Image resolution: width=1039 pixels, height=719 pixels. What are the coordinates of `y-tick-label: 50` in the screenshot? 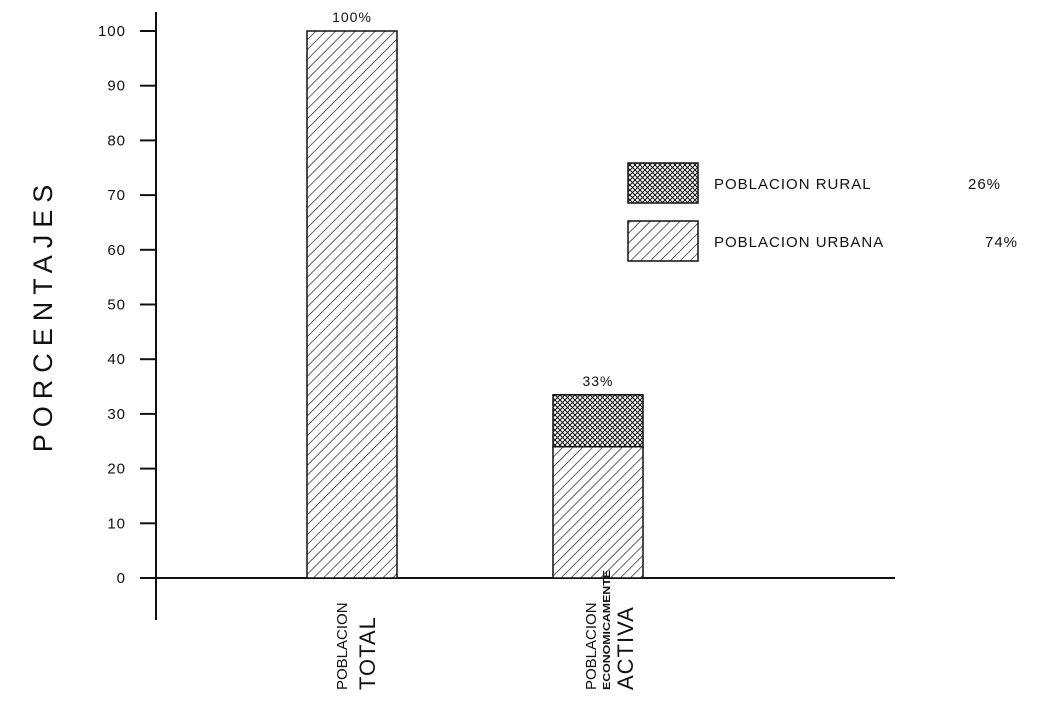 It's located at (116, 305).